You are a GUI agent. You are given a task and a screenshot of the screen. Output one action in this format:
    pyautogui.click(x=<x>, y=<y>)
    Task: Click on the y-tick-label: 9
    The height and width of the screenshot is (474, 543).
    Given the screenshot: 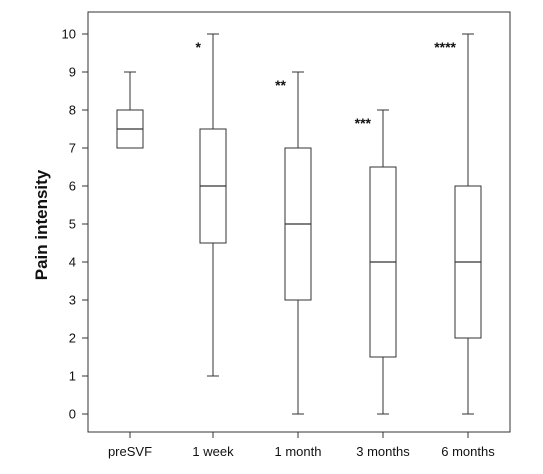 What is the action you would take?
    pyautogui.click(x=72, y=72)
    